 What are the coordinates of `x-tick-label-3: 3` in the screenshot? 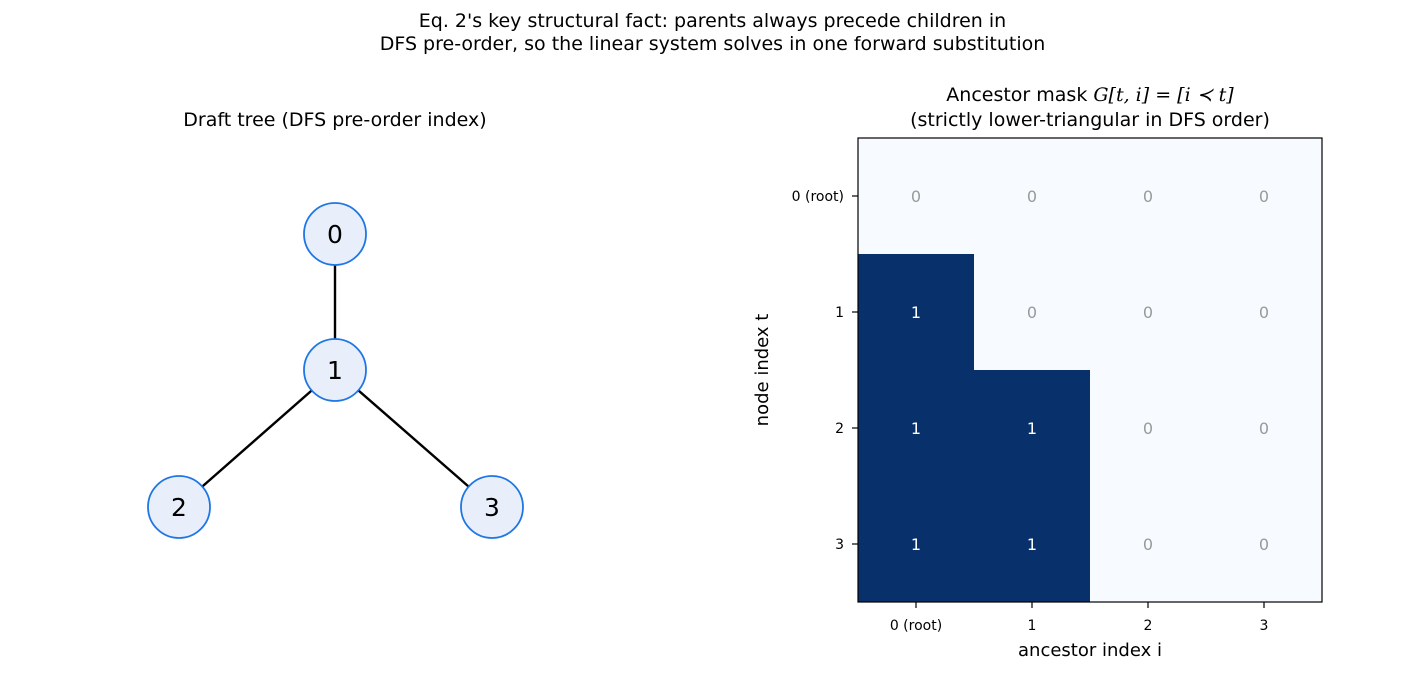 It's located at (1264, 626).